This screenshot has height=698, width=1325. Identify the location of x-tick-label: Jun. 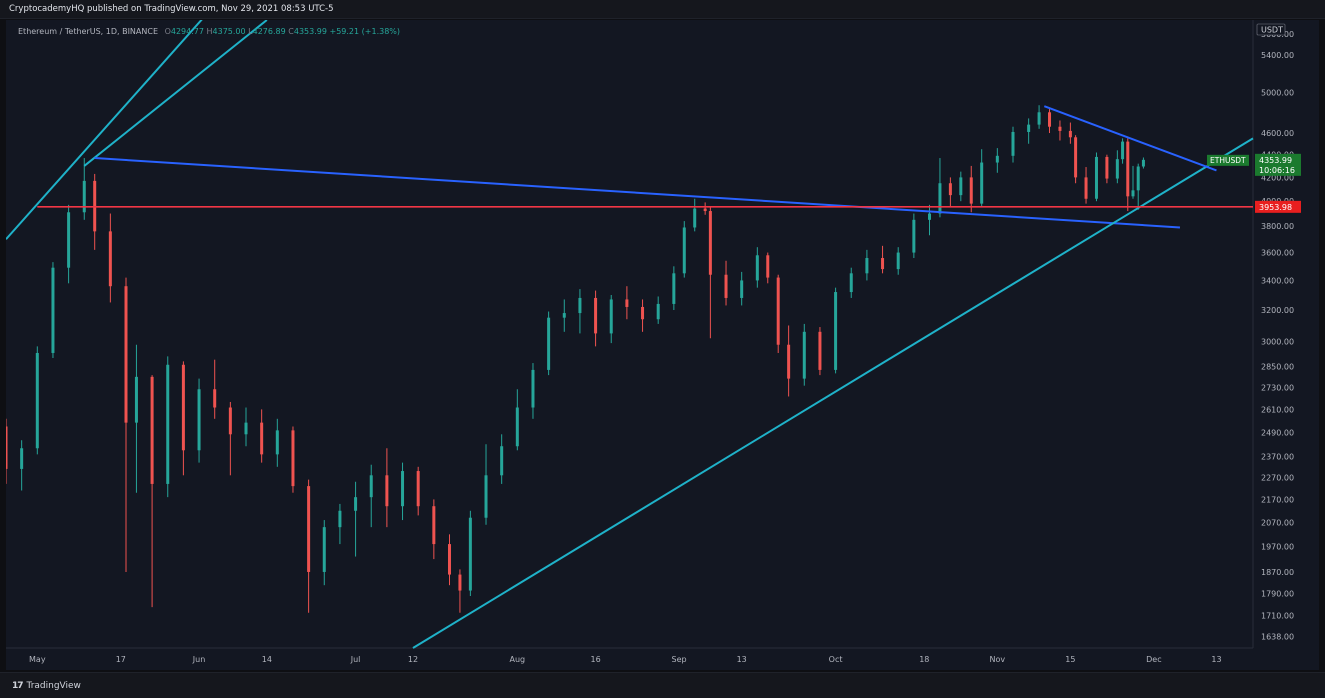
(199, 659).